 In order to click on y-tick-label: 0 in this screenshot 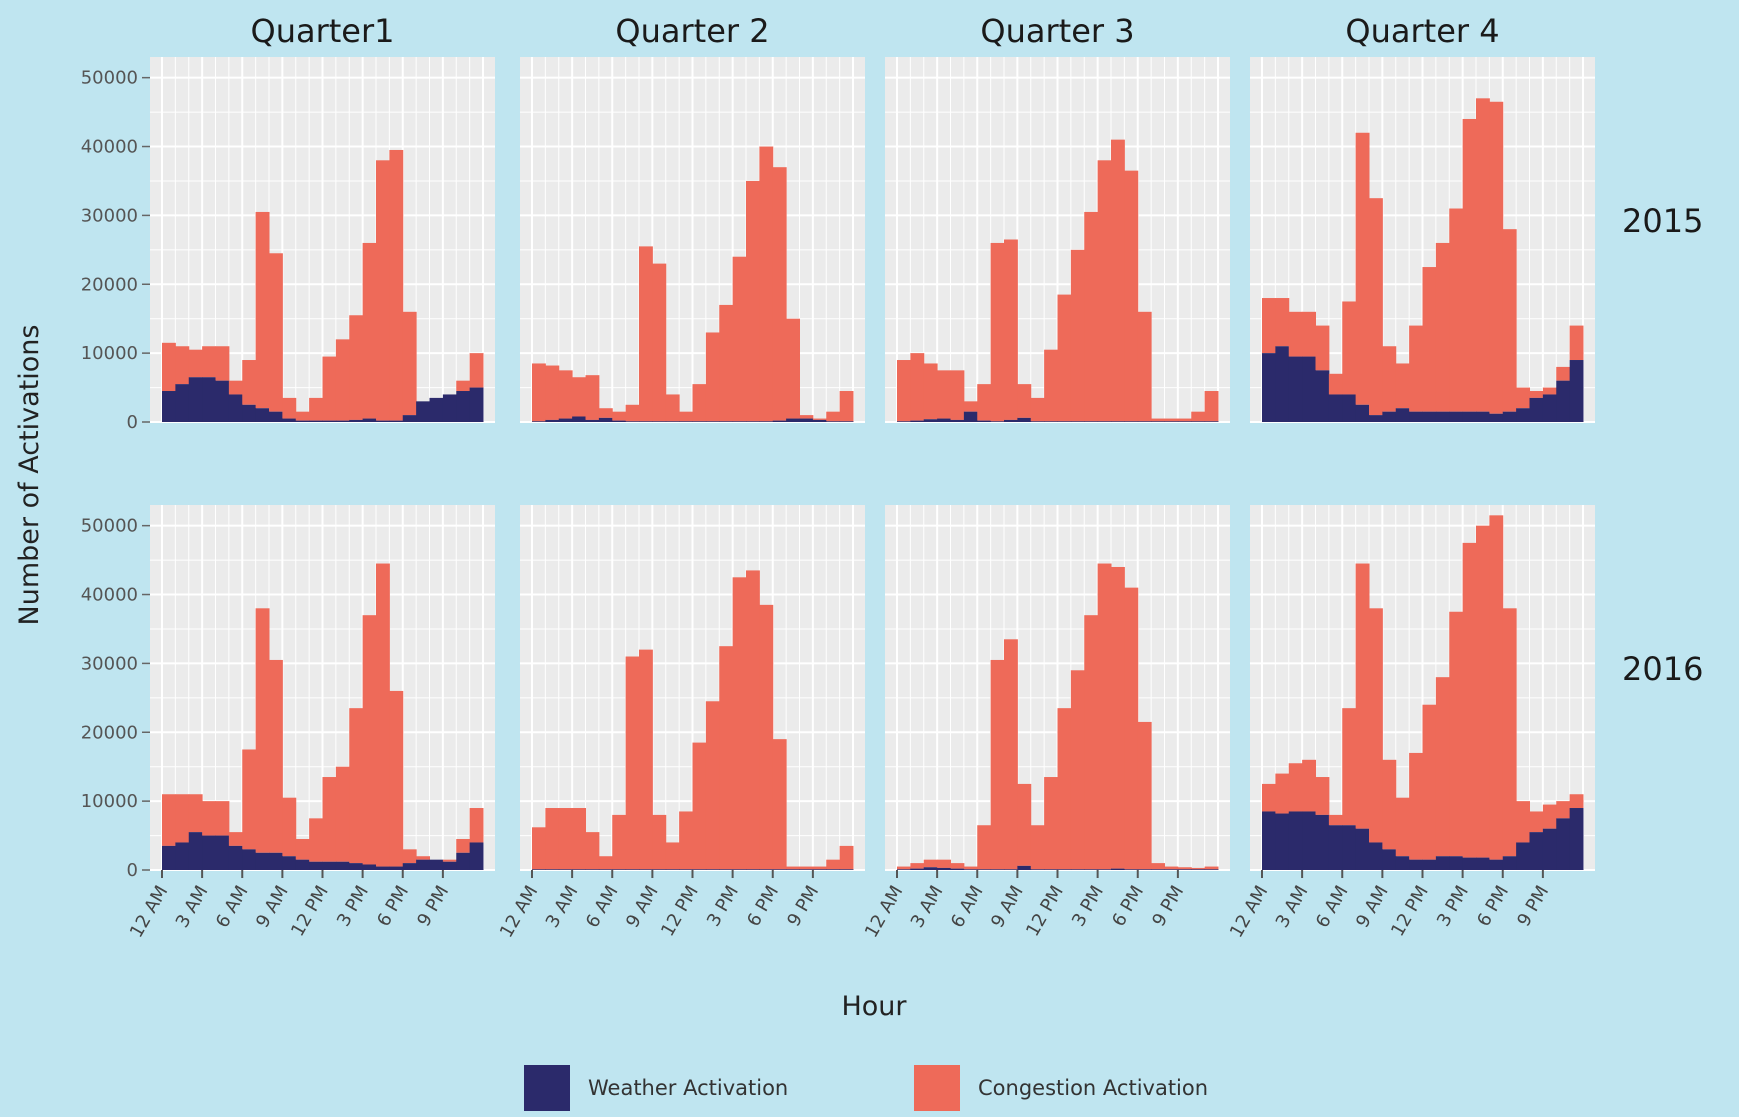, I will do `click(132, 870)`.